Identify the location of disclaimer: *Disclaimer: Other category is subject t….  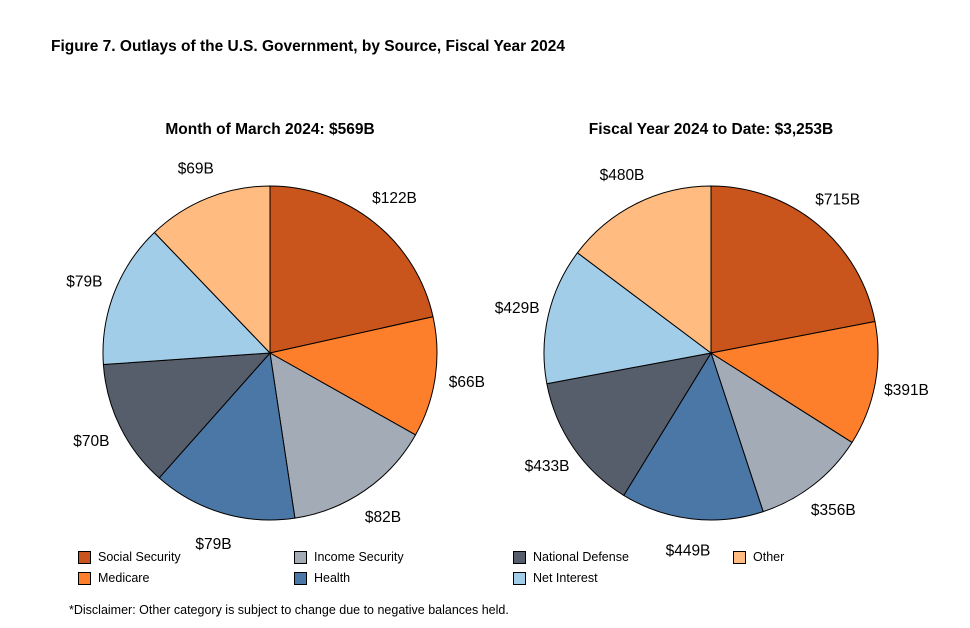
(289, 610).